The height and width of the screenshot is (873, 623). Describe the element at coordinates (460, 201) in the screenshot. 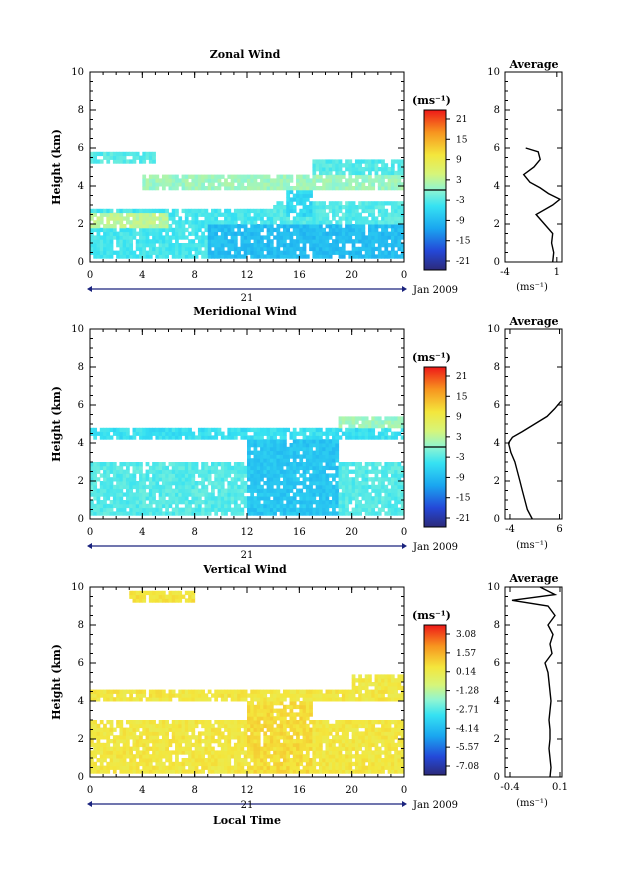

I see `colorbar-tick-label: -3` at that location.